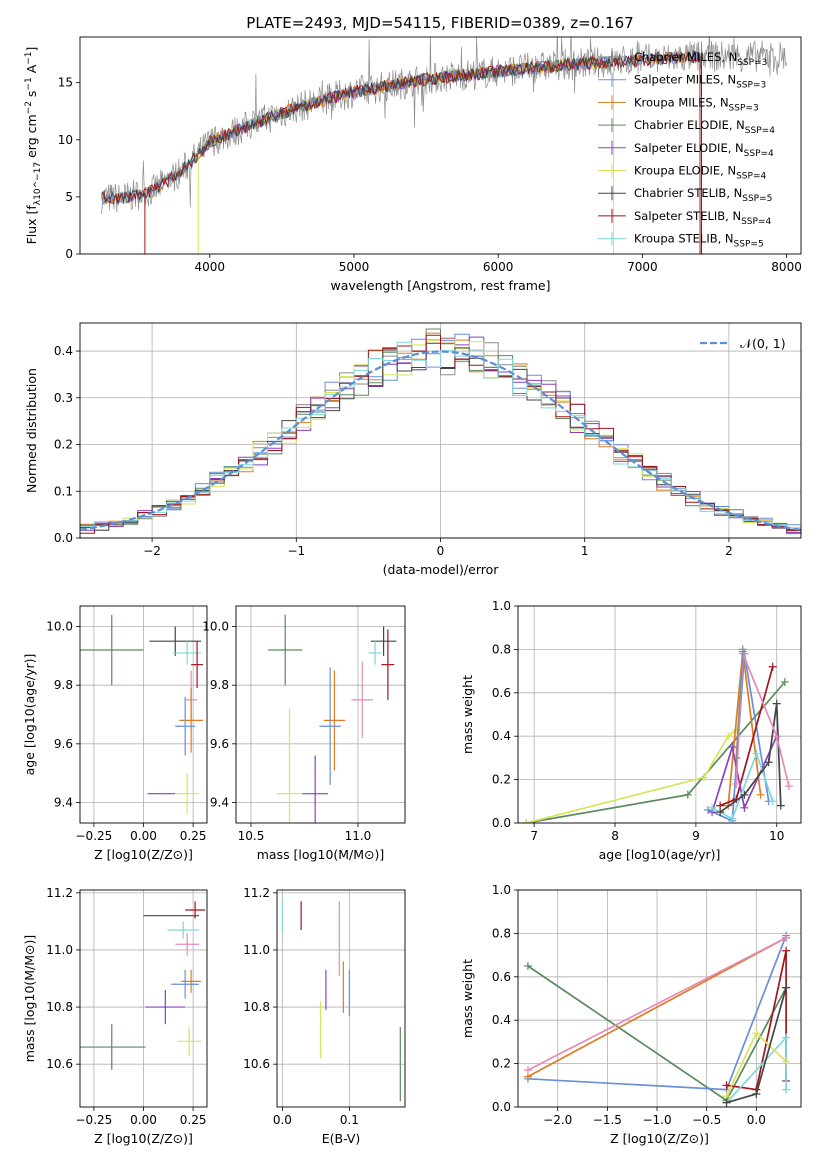 The image size is (819, 1170). Describe the element at coordinates (94, 836) in the screenshot. I see `x-tick-label: −0.25` at that location.